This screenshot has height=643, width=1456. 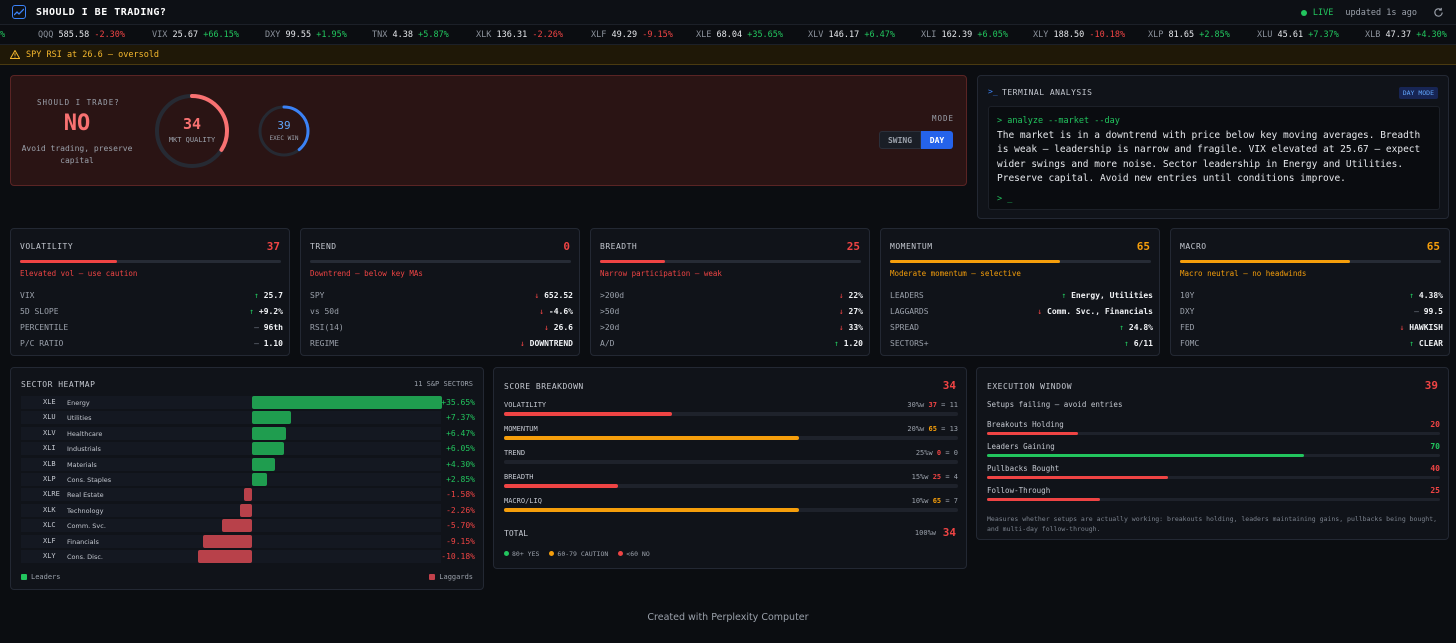 I want to click on heatmap-row: XLI Industrials +6.05%, so click(x=248, y=449).